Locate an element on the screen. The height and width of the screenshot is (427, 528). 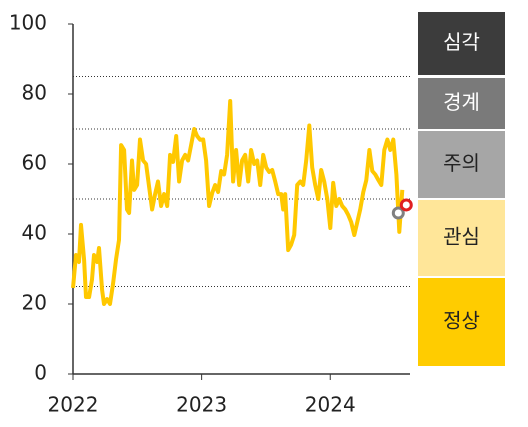
level-label: 심각 is located at coordinates (461, 42).